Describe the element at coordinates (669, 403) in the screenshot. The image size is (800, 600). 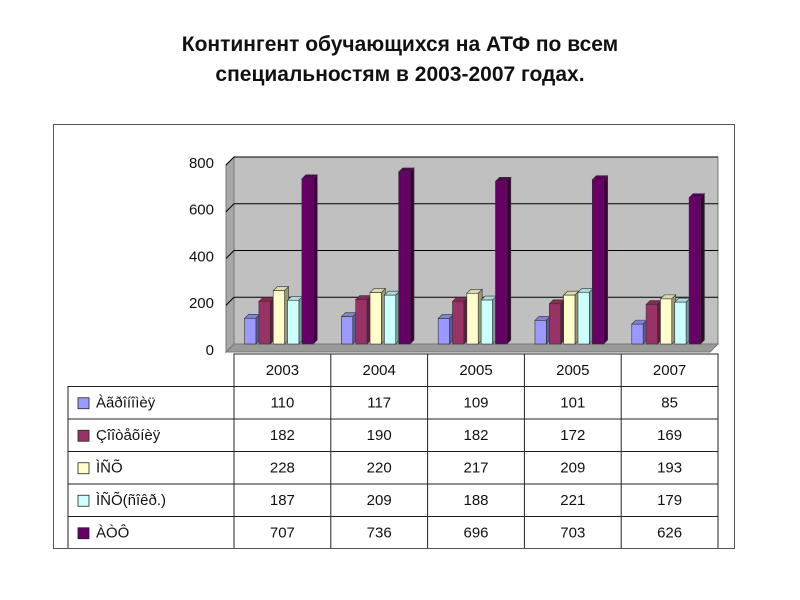
I see `data-label: 85` at that location.